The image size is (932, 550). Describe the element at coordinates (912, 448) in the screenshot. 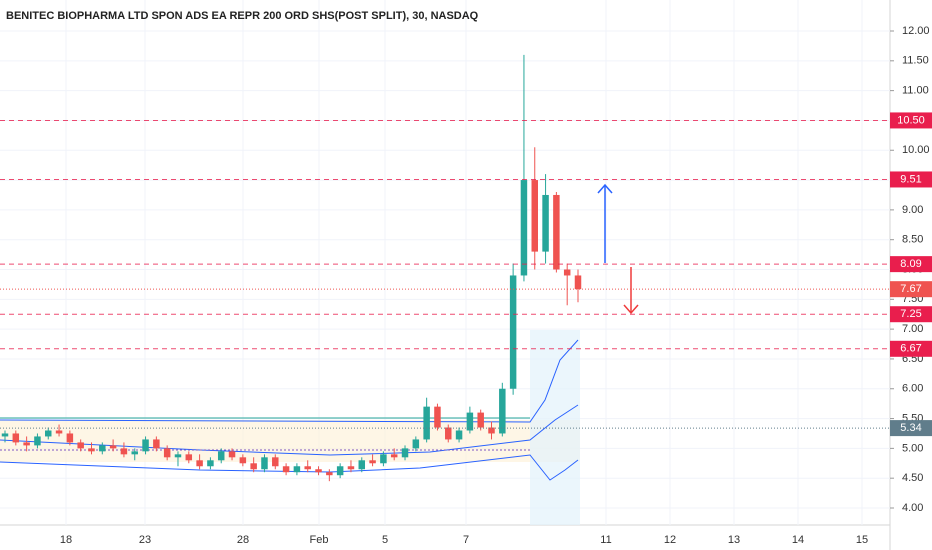

I see `y-tick-label: 5.00` at that location.